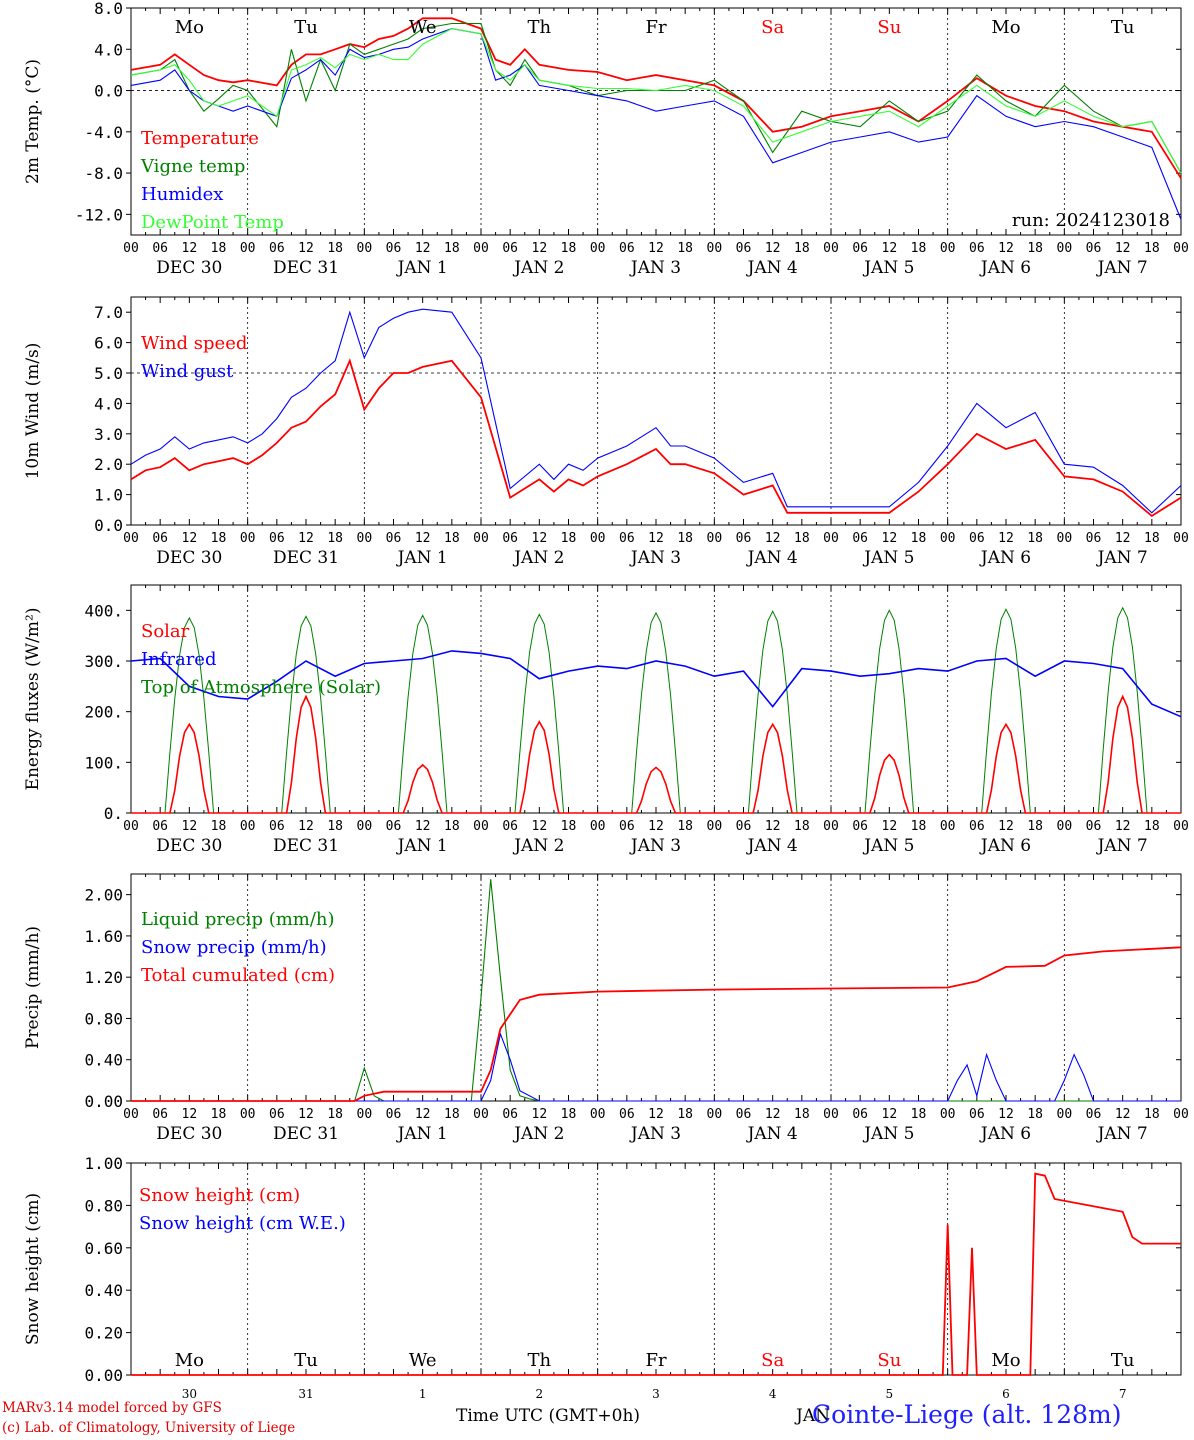 The width and height of the screenshot is (1194, 1440). What do you see at coordinates (656, 754) in the screenshot?
I see `solar-line` at bounding box center [656, 754].